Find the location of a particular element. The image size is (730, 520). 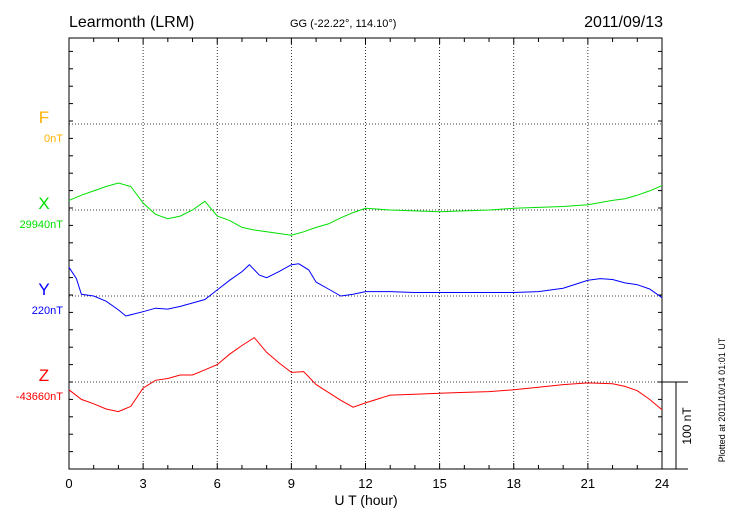

x-tick-label: 15 is located at coordinates (439, 483).